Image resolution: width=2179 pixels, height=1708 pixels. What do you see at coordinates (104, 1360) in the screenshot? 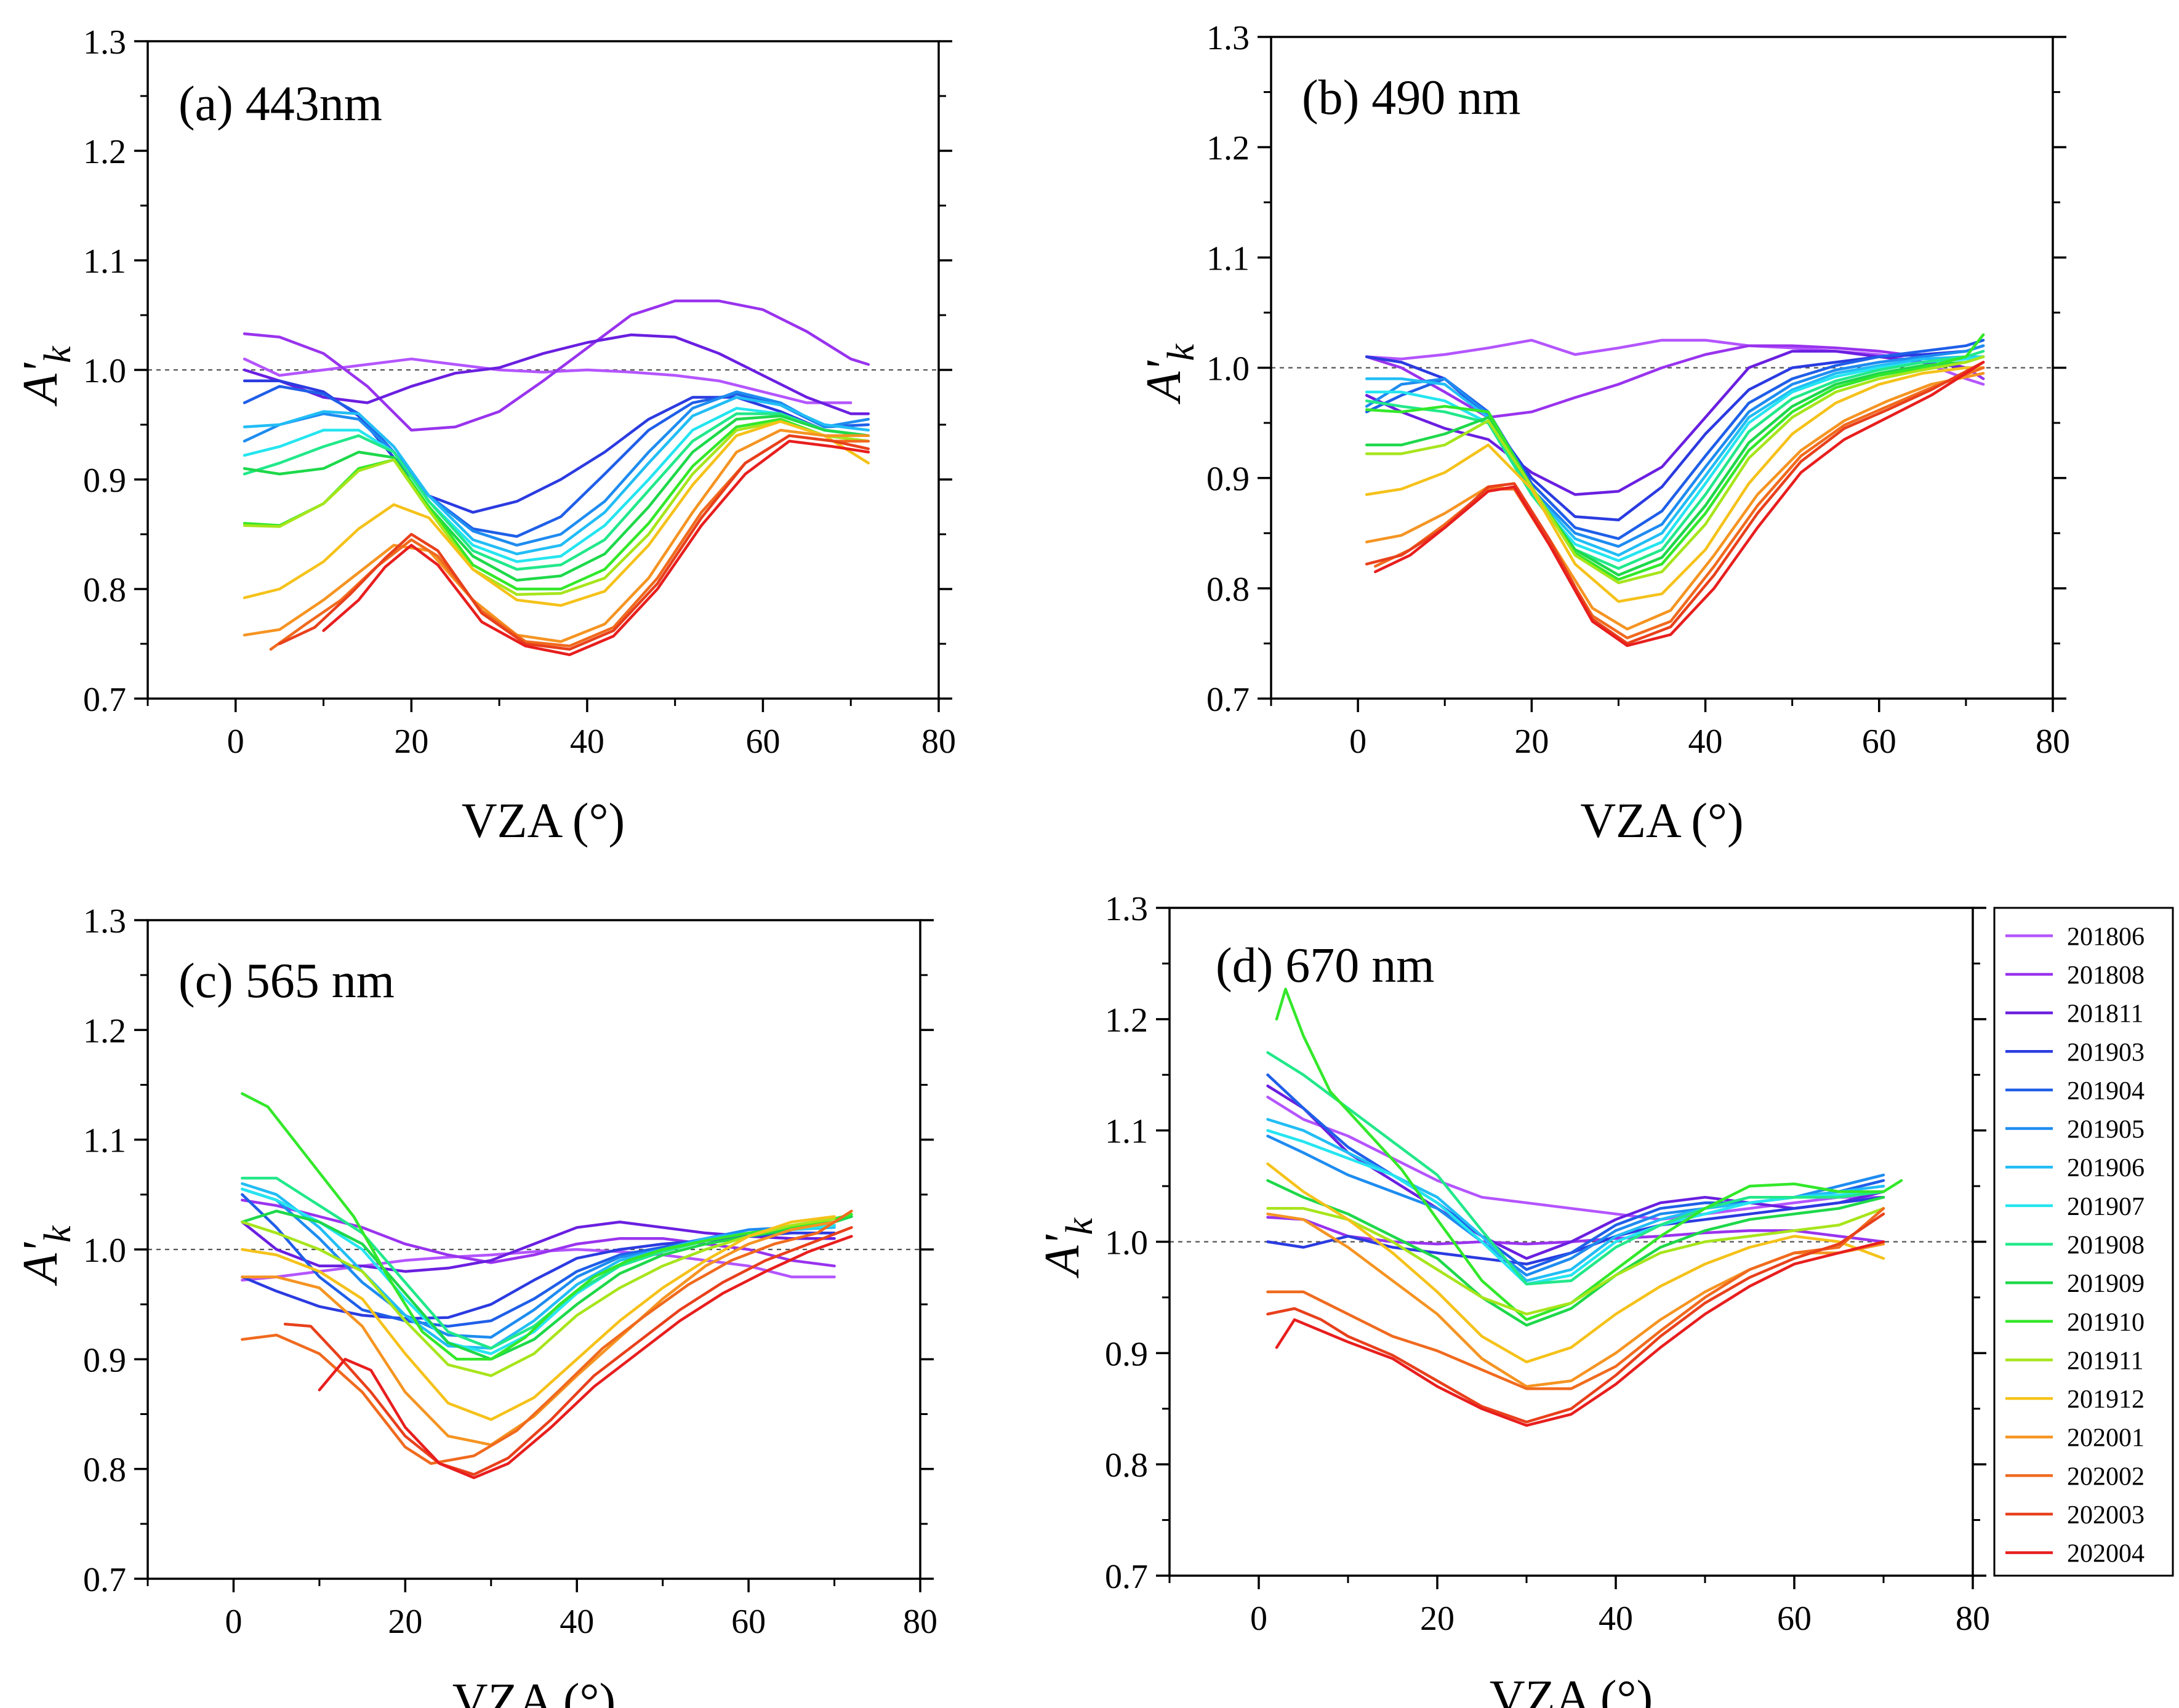
I see `panel-c-y-tick-label: 0.9` at bounding box center [104, 1360].